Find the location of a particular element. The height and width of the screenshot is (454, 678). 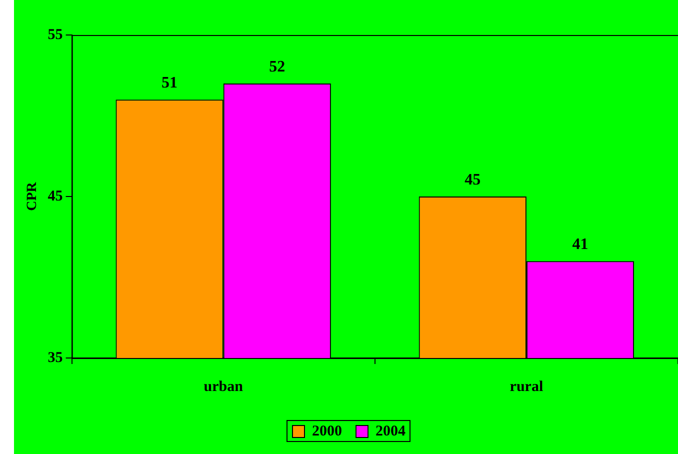

legend-label: 2000 is located at coordinates (327, 431).